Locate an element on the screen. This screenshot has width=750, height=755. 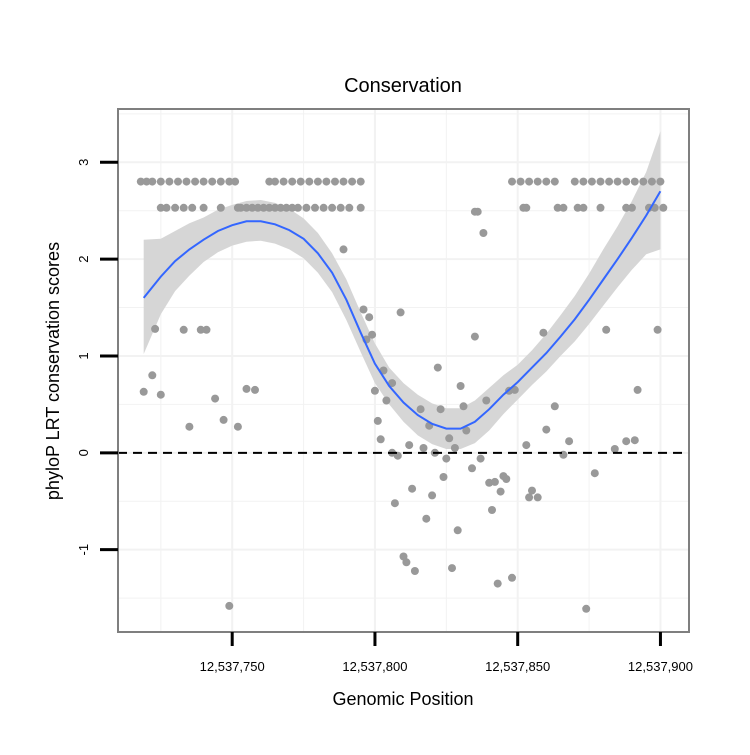
y-axis-label: phyloP LRT conservation scores is located at coordinates (53, 371).